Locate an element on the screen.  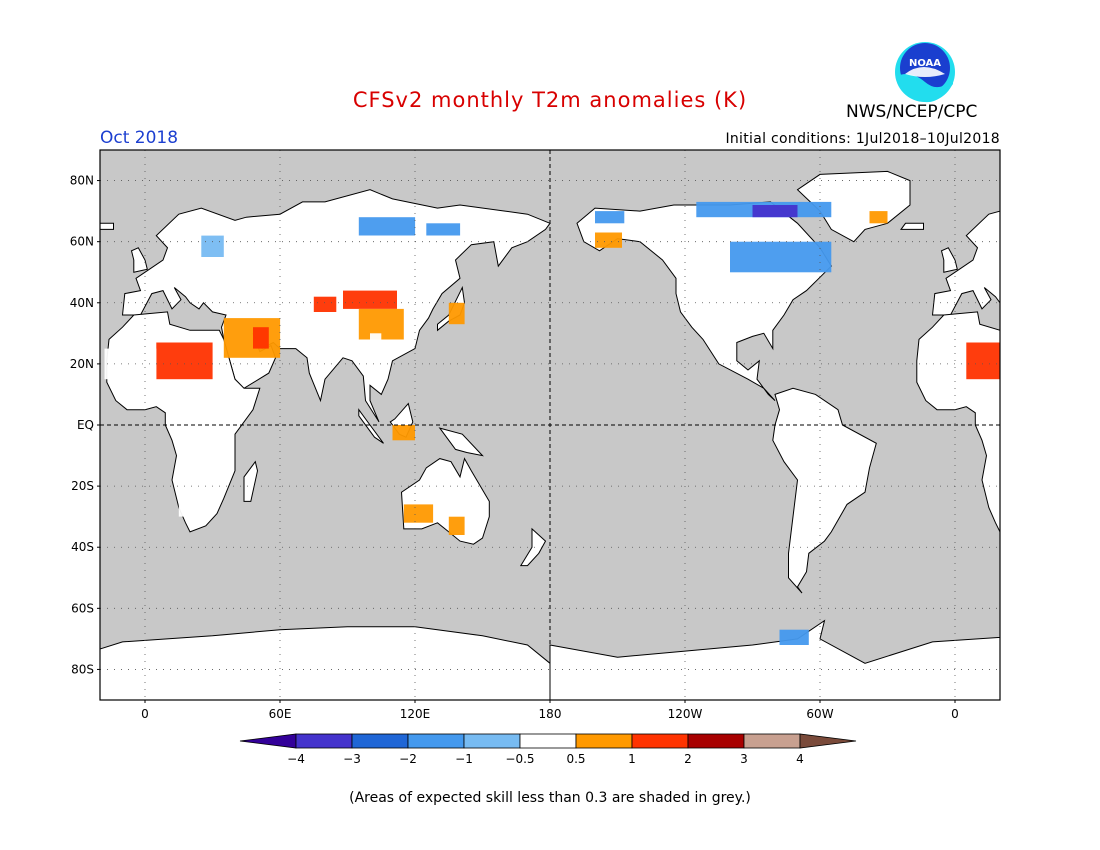
colorbar-tick-label: 0.5 is located at coordinates (575, 759).